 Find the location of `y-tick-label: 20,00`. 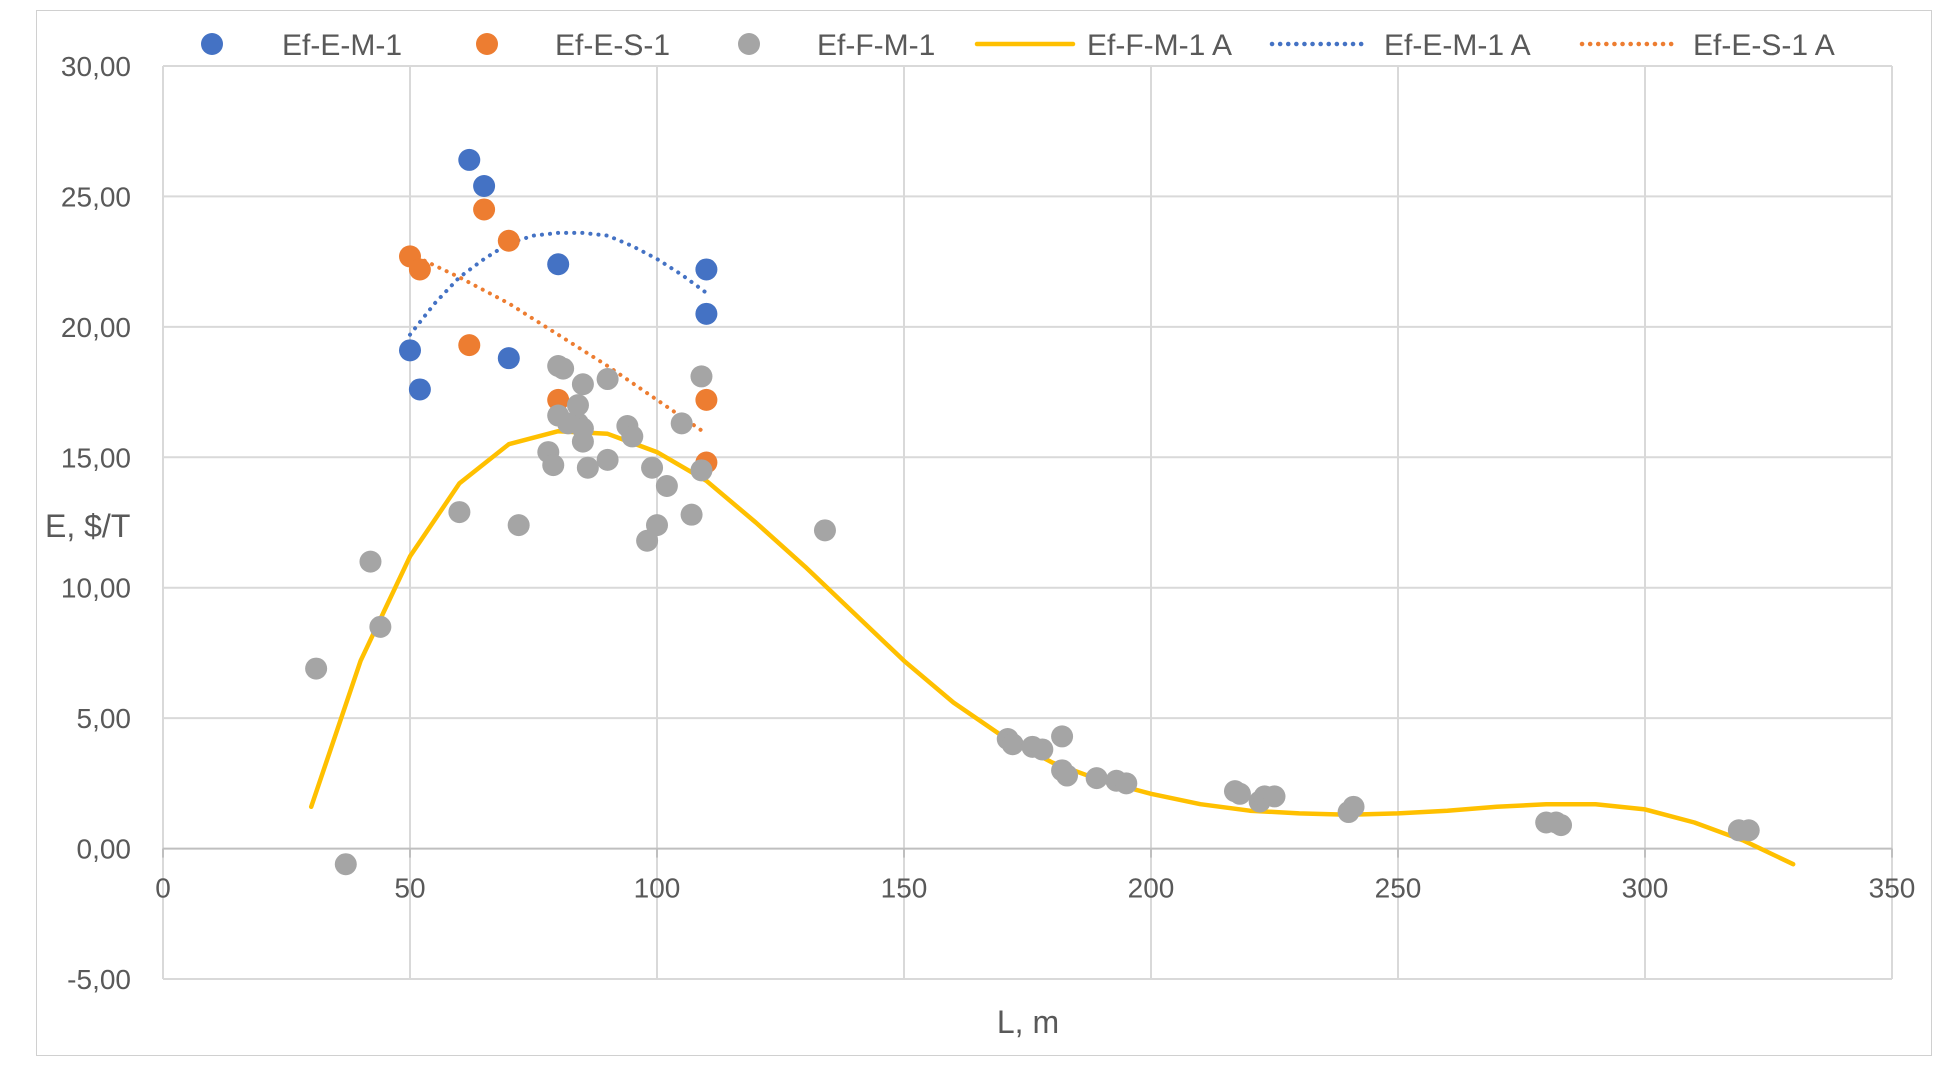

y-tick-label: 20,00 is located at coordinates (96, 327).